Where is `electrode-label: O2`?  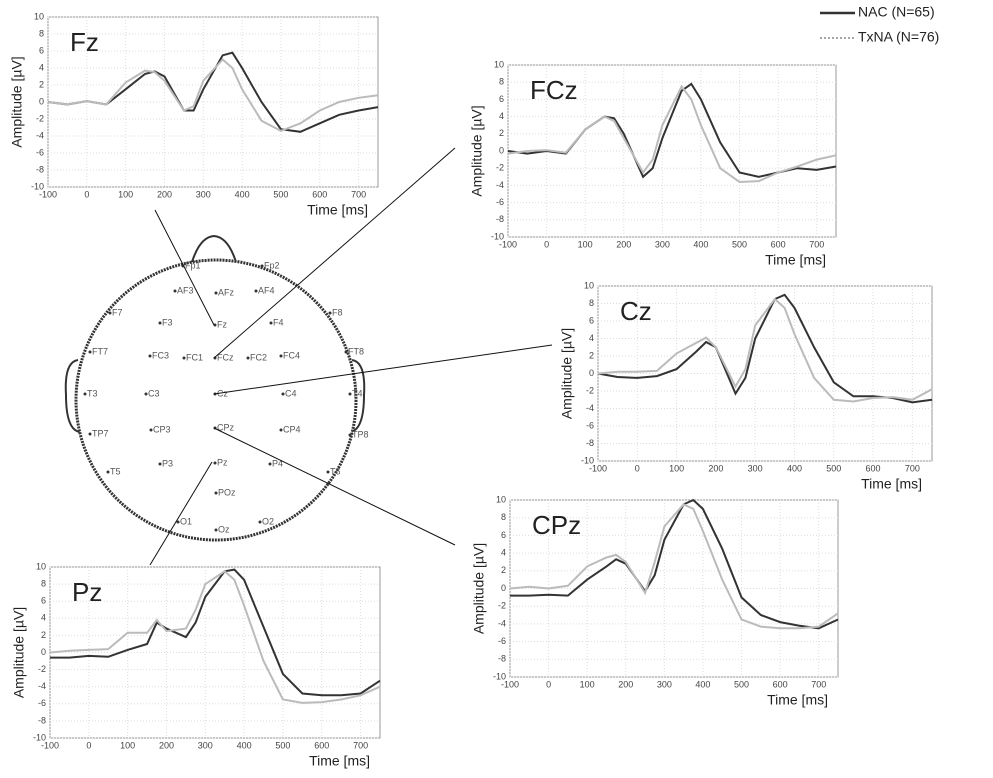
electrode-label: O2 is located at coordinates (268, 521).